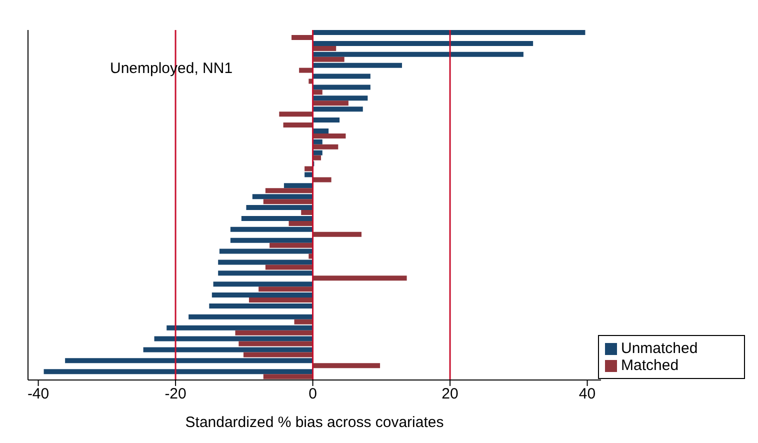  I want to click on x-tick-label: 0, so click(312, 394).